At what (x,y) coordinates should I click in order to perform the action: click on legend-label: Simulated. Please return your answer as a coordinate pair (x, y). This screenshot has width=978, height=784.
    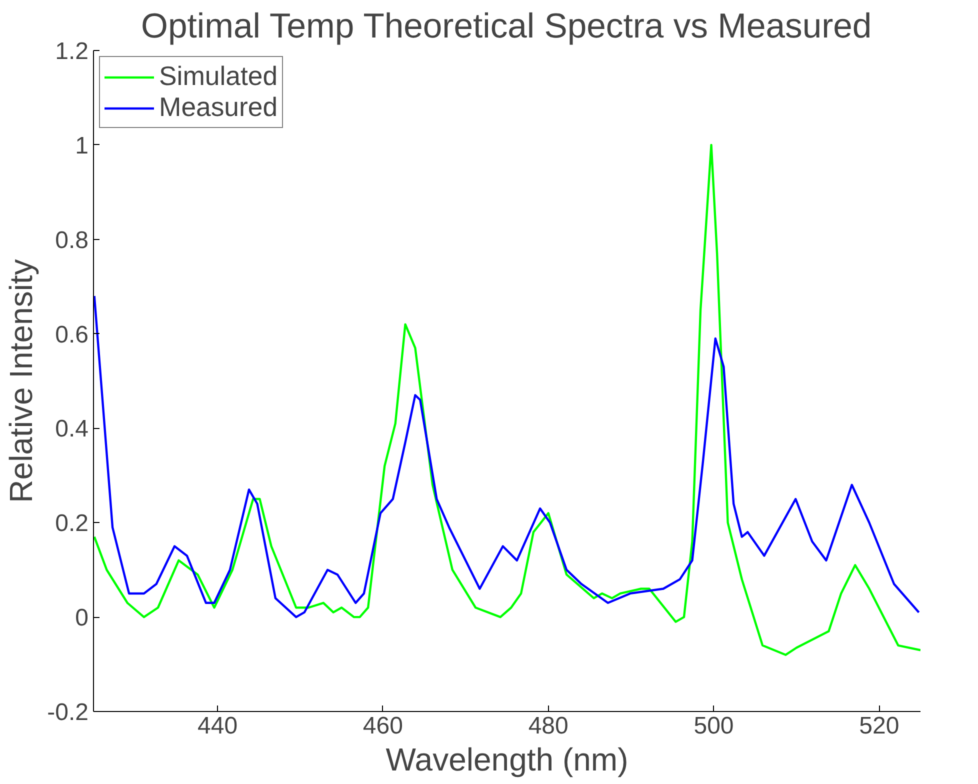
    Looking at the image, I should click on (218, 76).